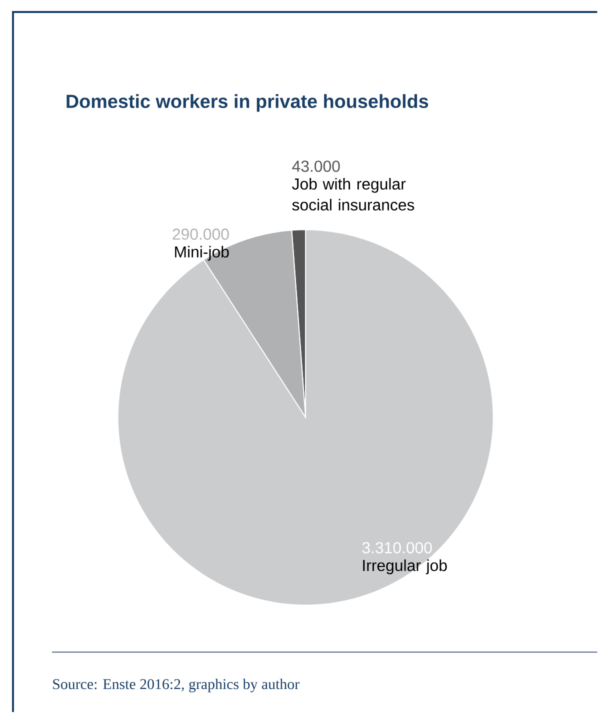  Describe the element at coordinates (405, 566) in the screenshot. I see `slice-label: Irregular job` at that location.